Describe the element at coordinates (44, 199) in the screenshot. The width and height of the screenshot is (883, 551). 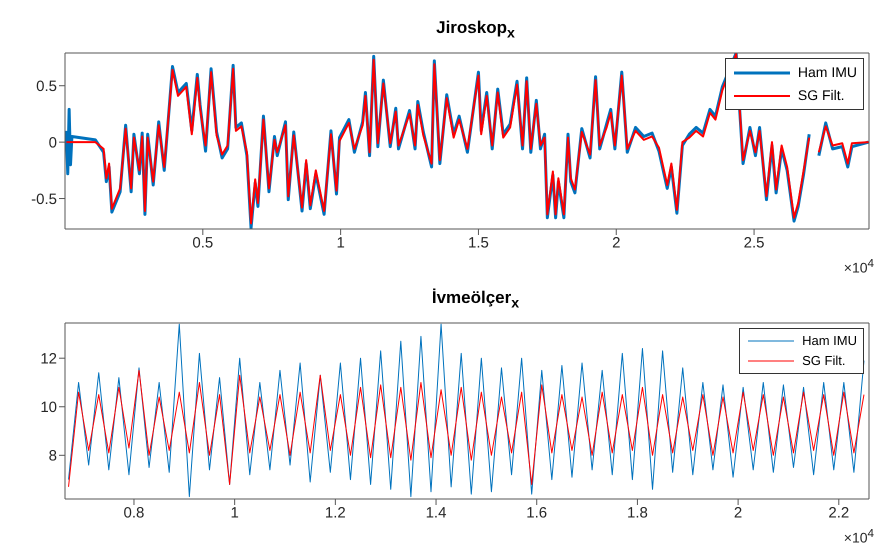
I see `y-tick-label: -0.5` at that location.